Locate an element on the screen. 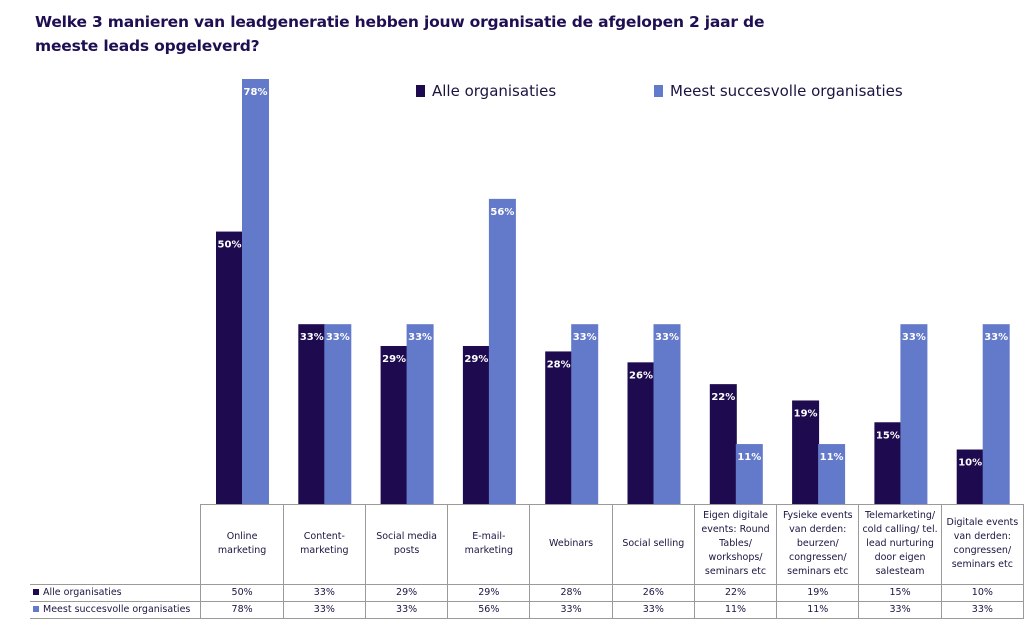 The height and width of the screenshot is (625, 1024). series-name: Meest succesvolle organisaties is located at coordinates (117, 609).